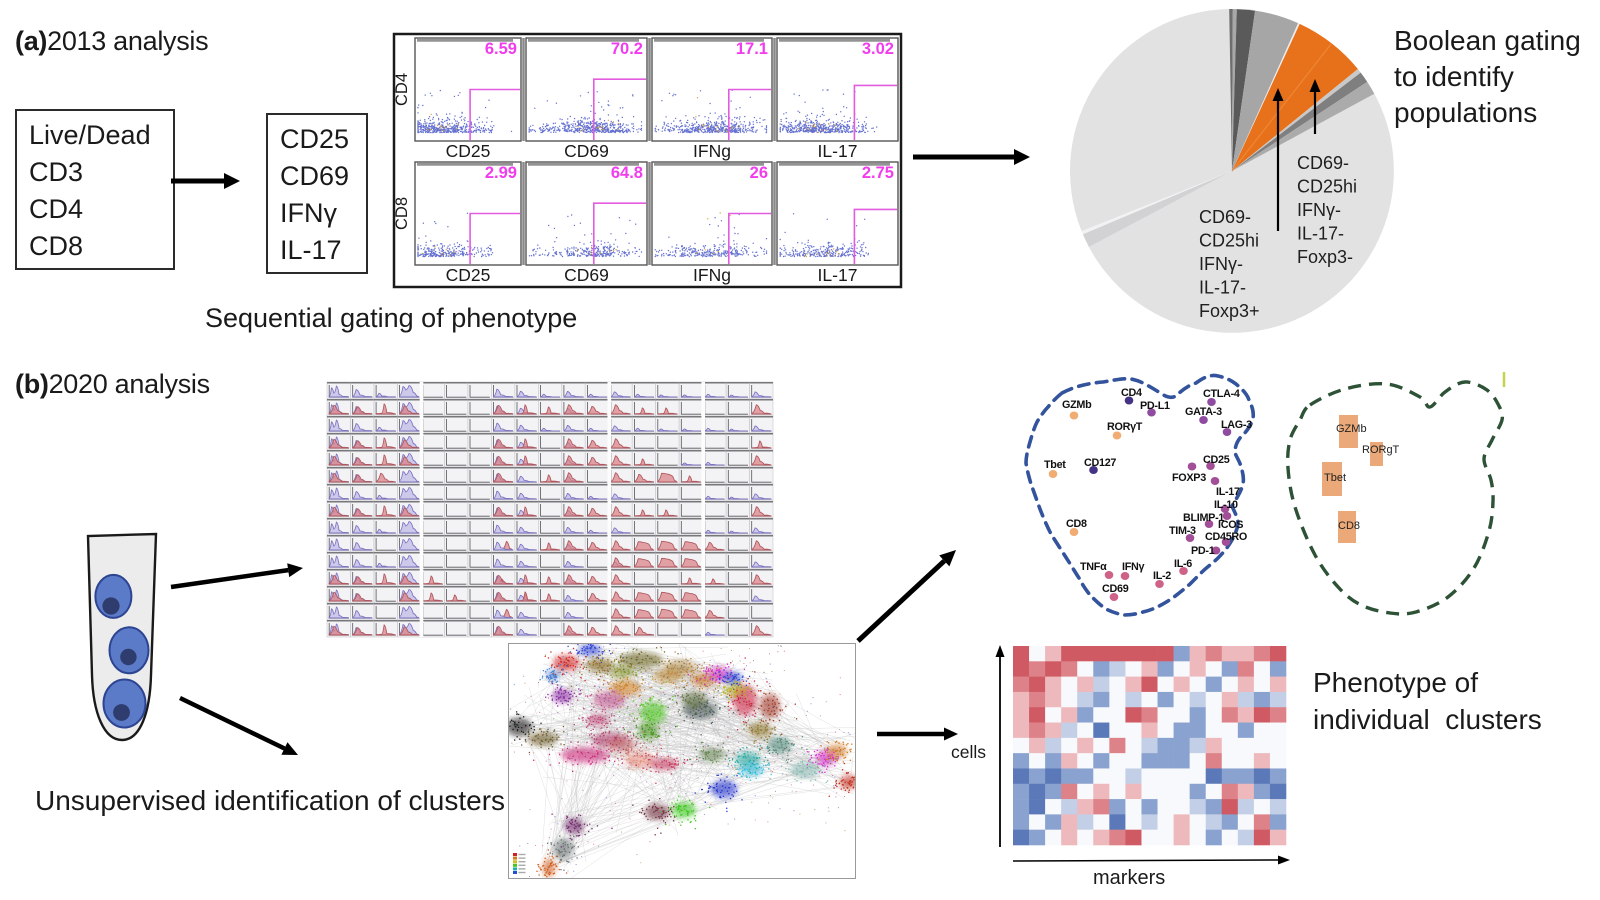  What do you see at coordinates (1325, 257) in the screenshot?
I see `svg-text: Foxp3-` at bounding box center [1325, 257].